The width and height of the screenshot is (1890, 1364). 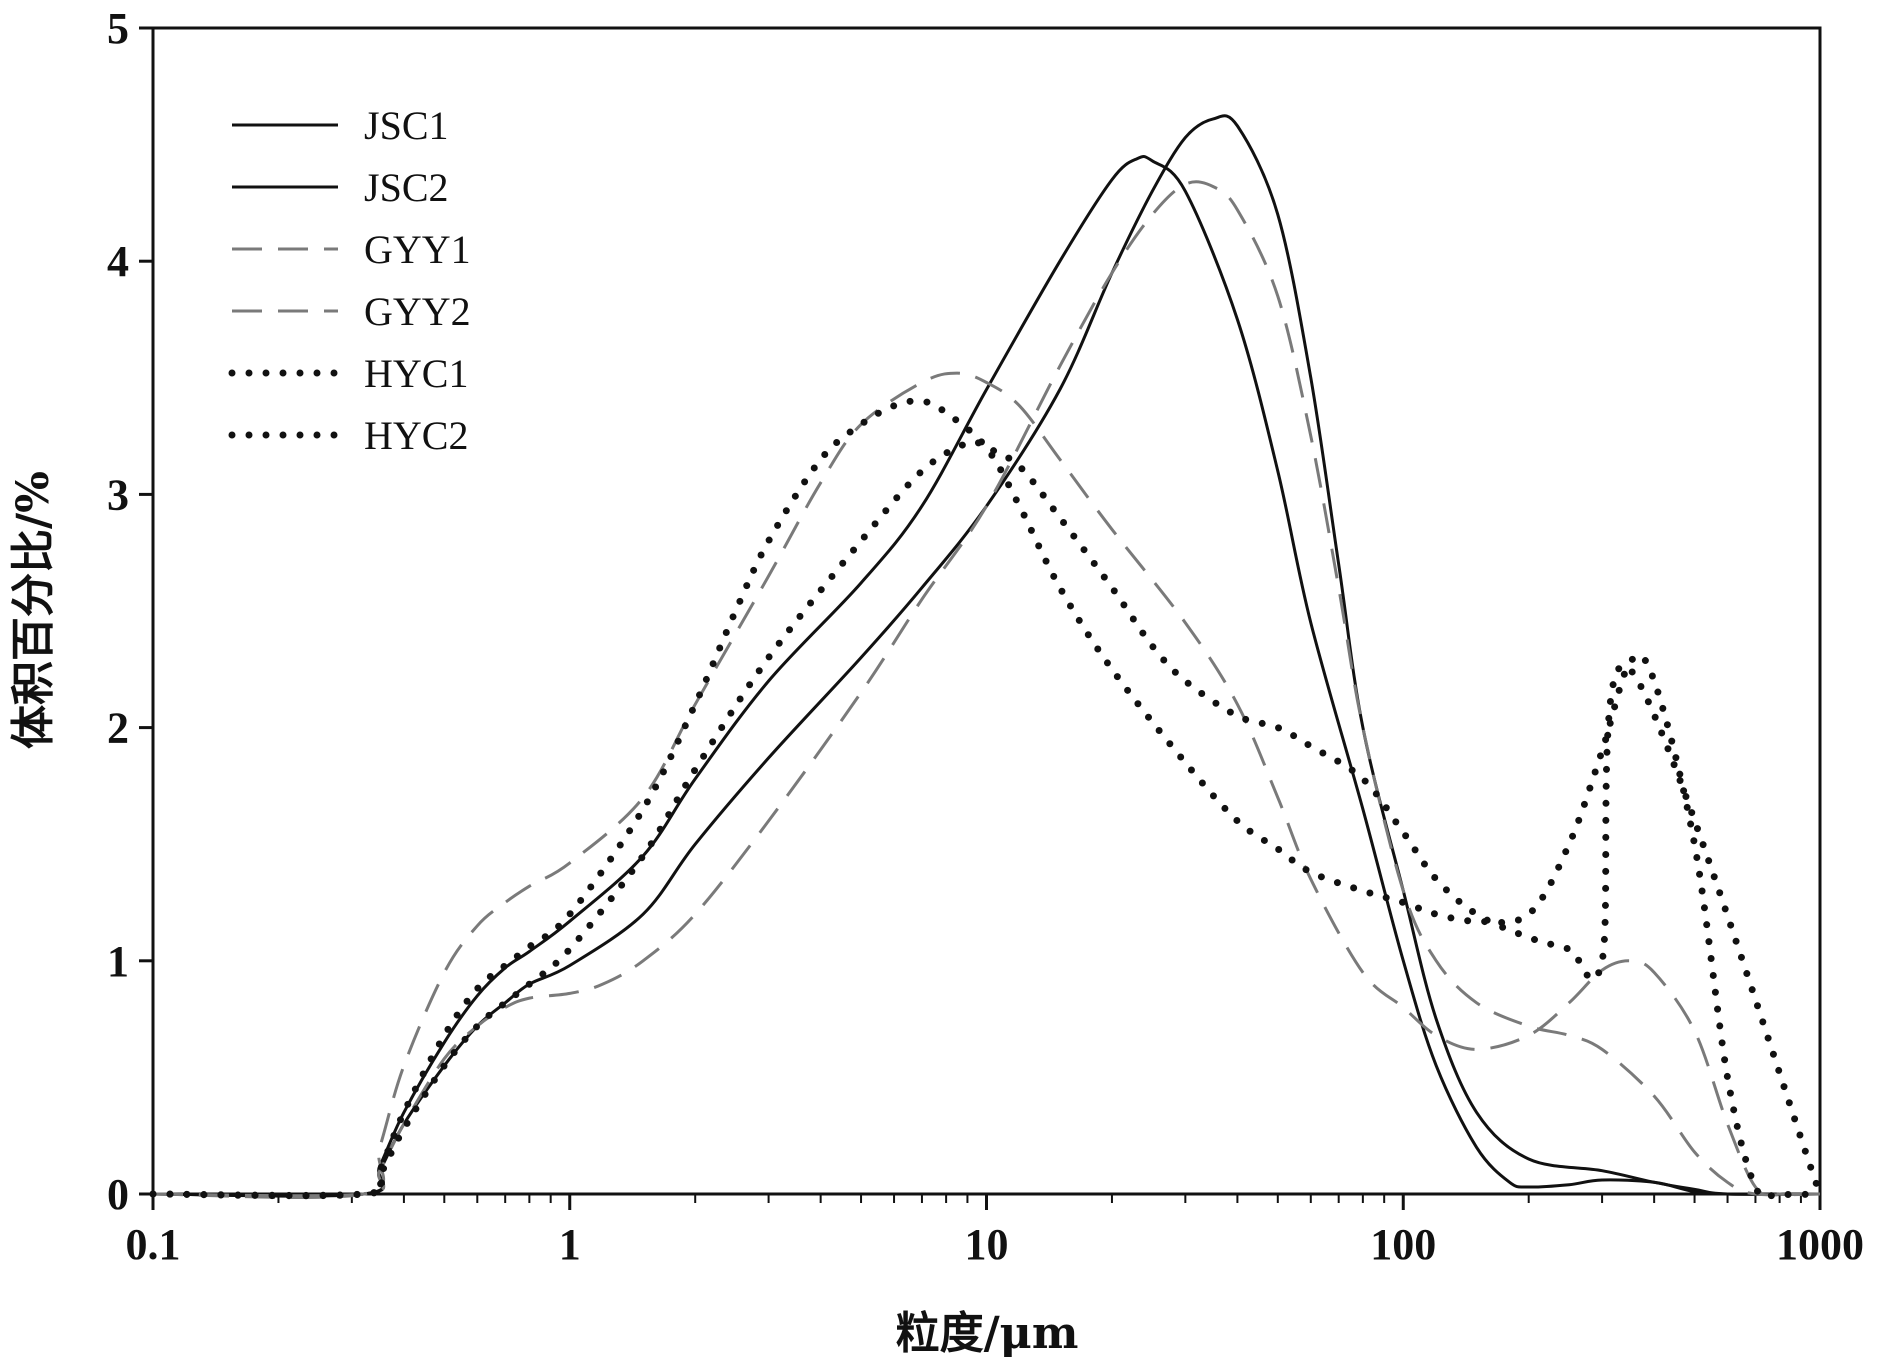 I want to click on y-tick-label: 5, so click(x=118, y=28).